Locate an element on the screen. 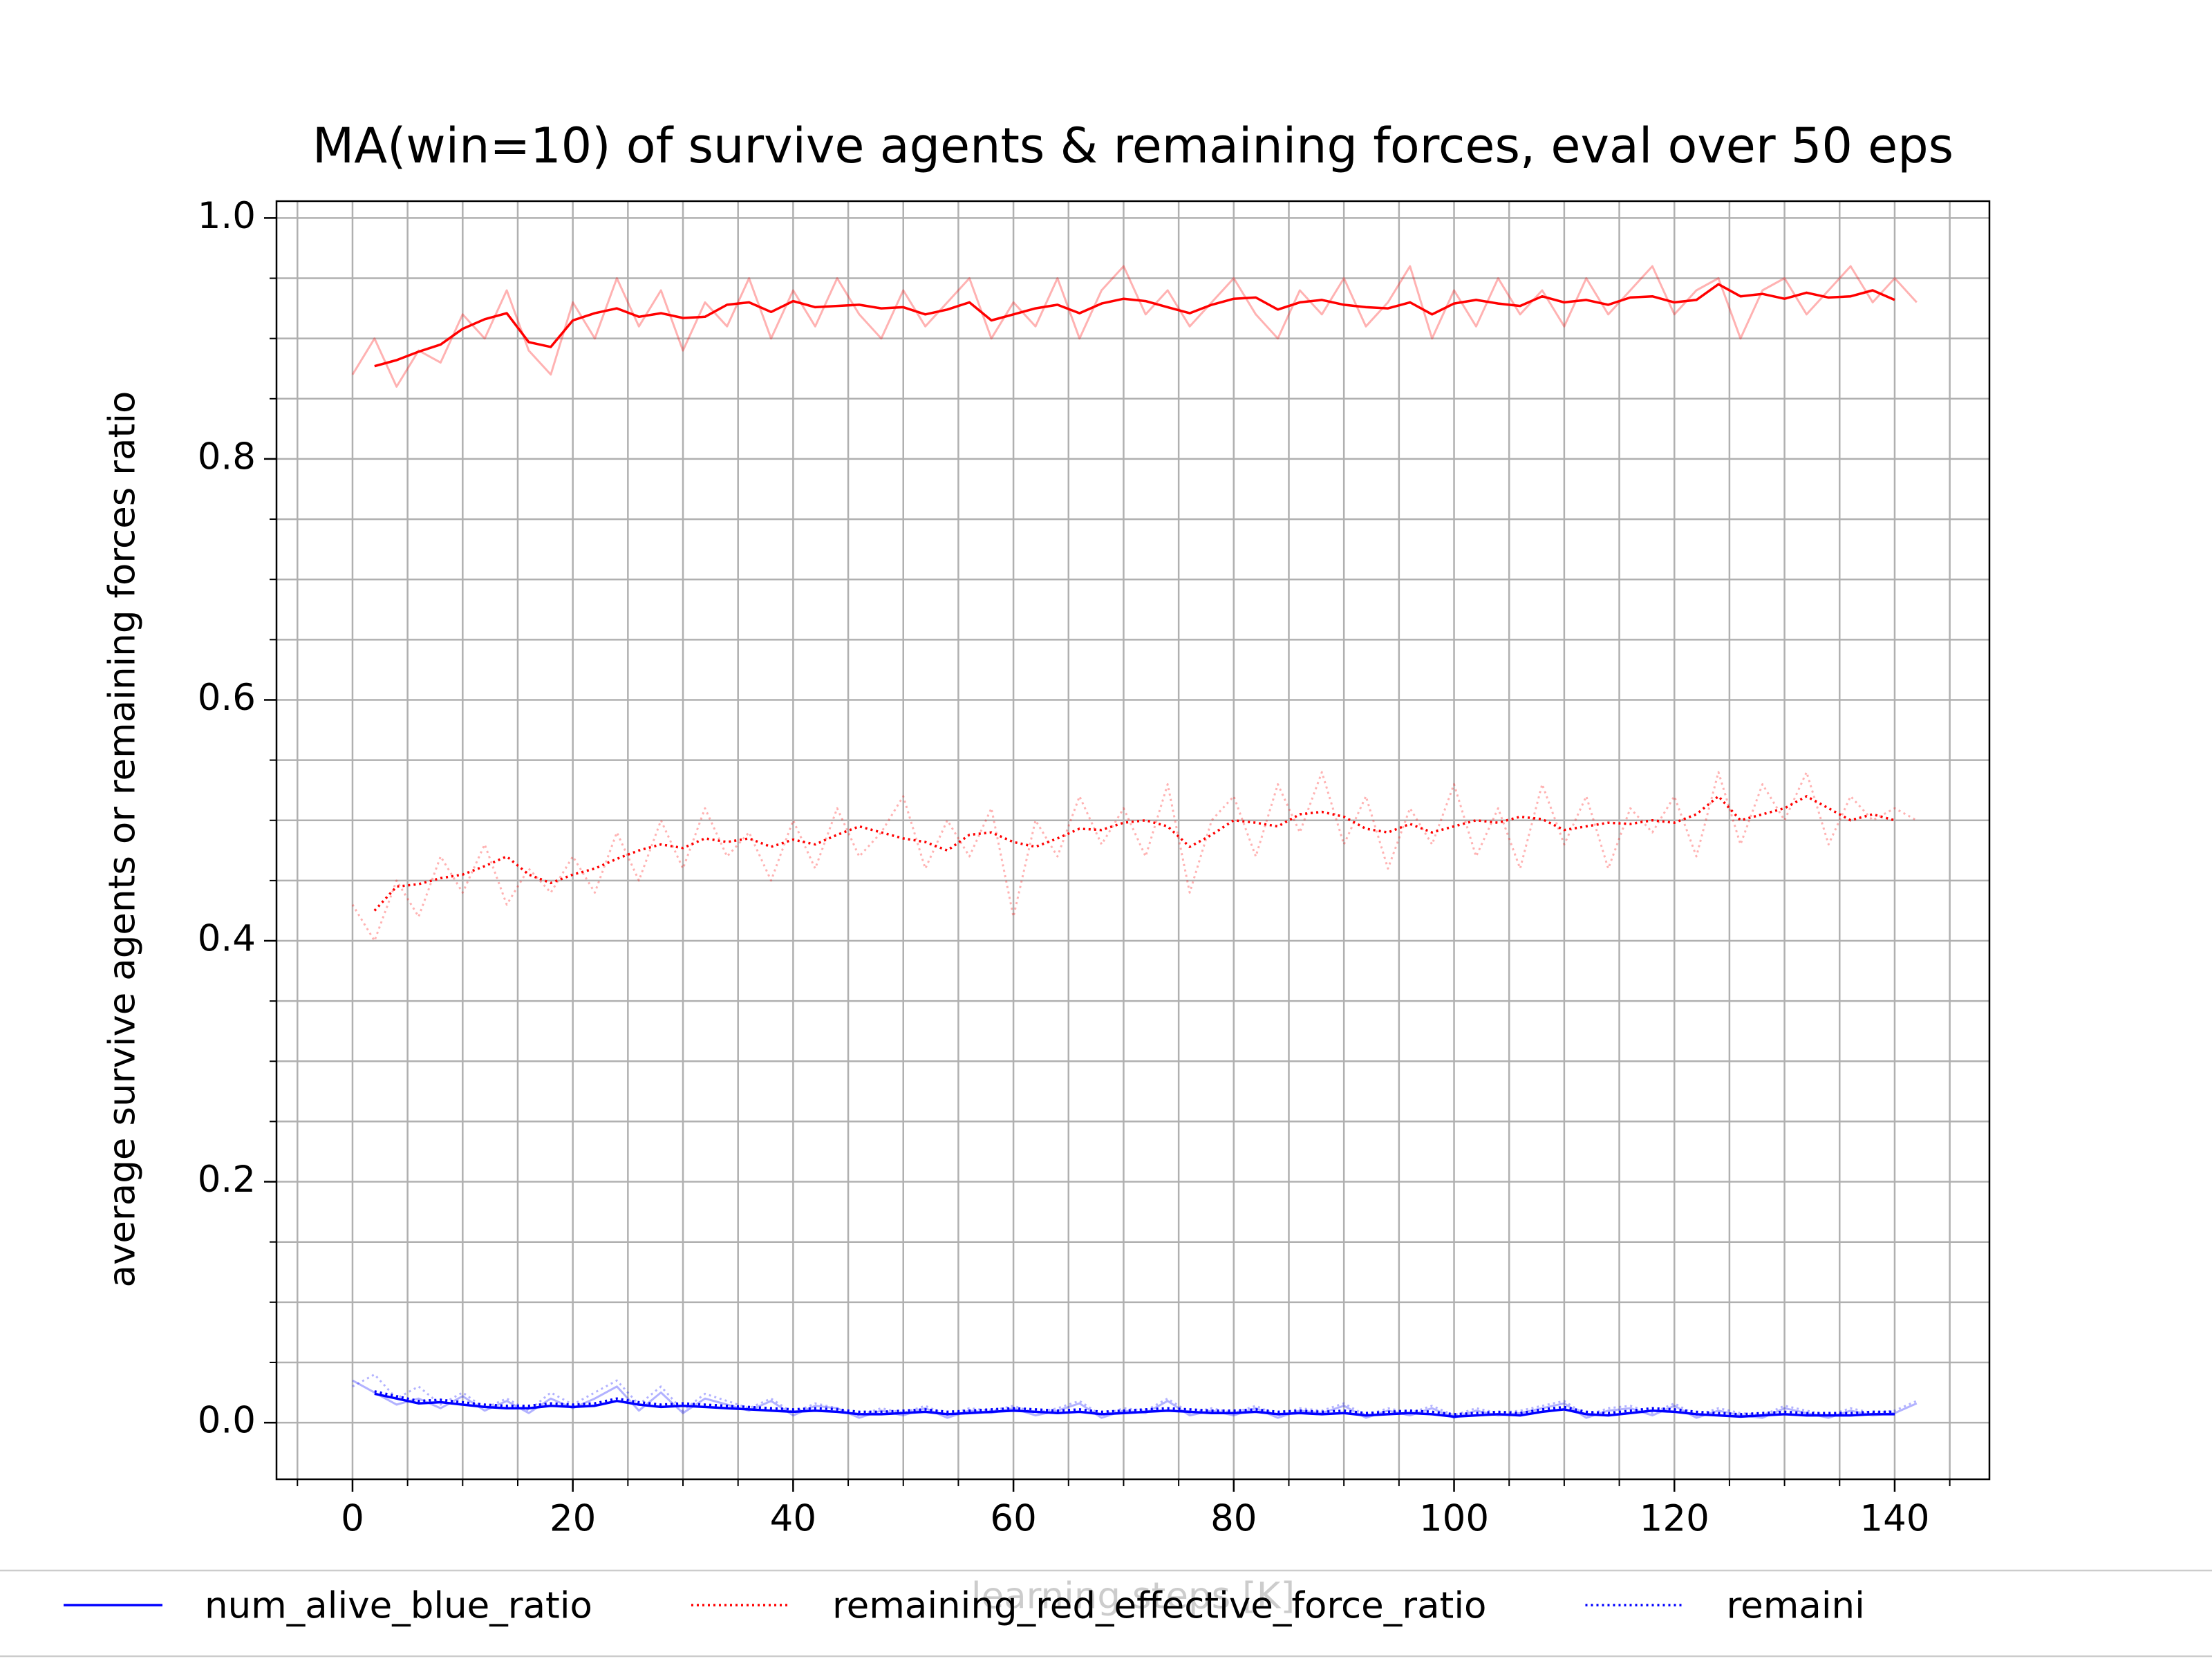 Image resolution: width=2212 pixels, height=1659 pixels. legend-box is located at coordinates (1106, 1614).